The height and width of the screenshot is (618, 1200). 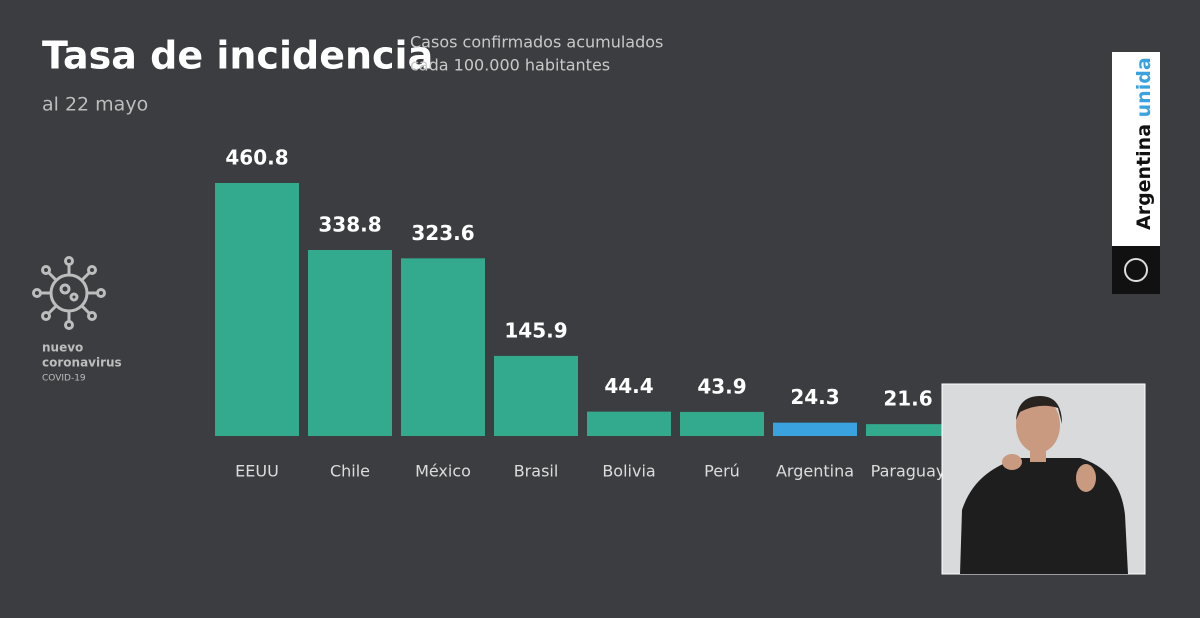 I want to click on value-label: 43.9, so click(x=721, y=386).